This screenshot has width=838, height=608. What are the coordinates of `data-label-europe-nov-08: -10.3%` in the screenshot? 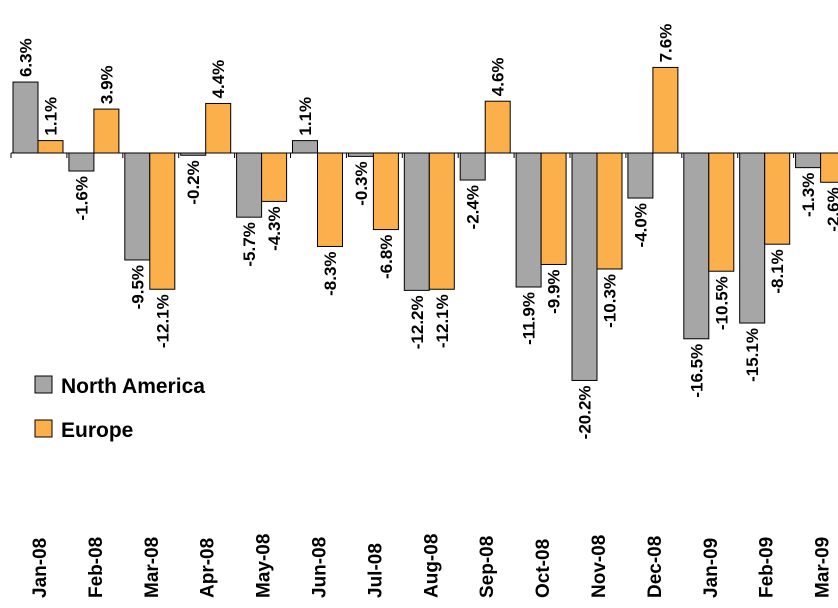 It's located at (610, 301).